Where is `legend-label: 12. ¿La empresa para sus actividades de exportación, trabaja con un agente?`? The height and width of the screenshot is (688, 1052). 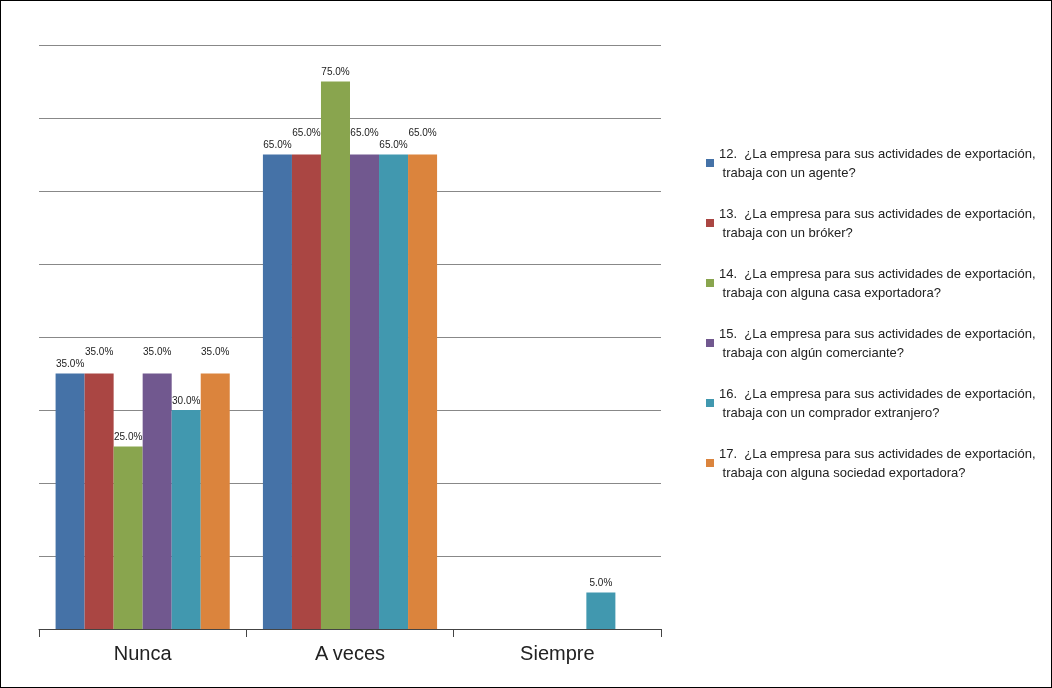 legend-label: 12. ¿La empresa para sus actividades de exportación, trabaja con un agente? is located at coordinates (877, 163).